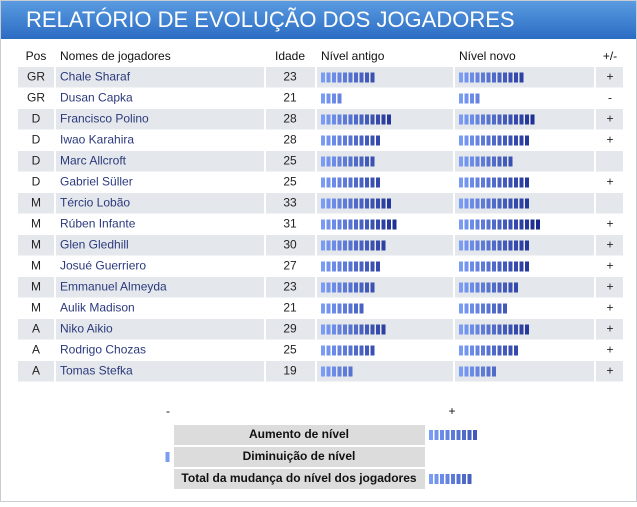 This screenshot has height=507, width=637. Describe the element at coordinates (115, 56) in the screenshot. I see `column-header: Nomes de jogadores` at that location.